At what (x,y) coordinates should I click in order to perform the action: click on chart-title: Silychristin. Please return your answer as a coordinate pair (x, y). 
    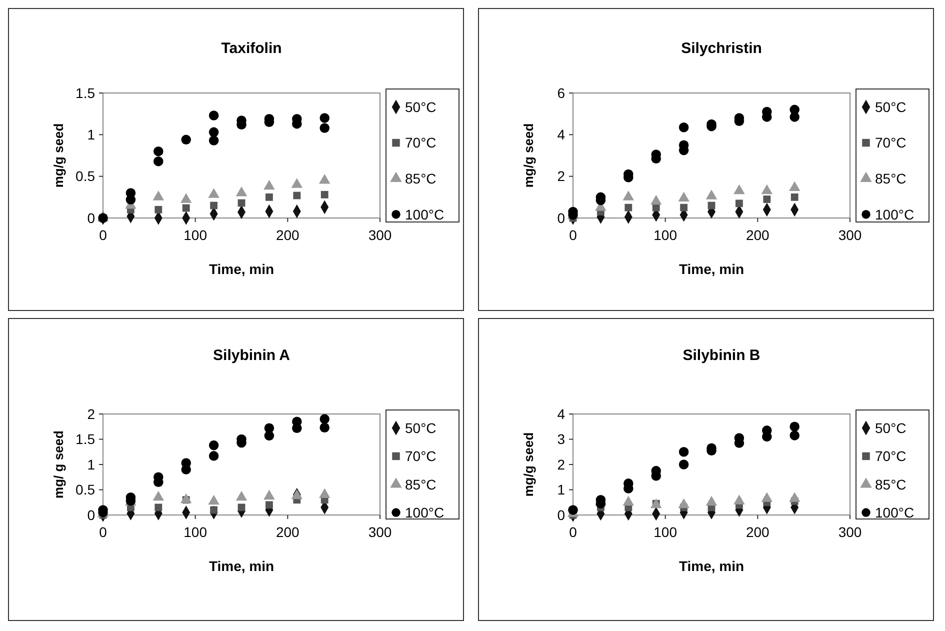
    Looking at the image, I should click on (721, 48).